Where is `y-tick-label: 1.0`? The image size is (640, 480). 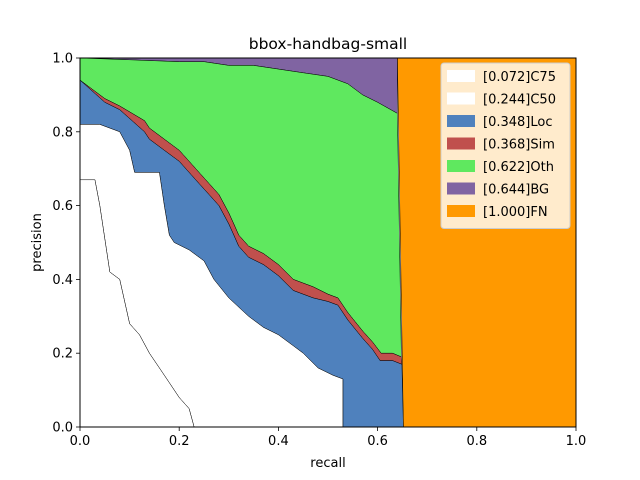
y-tick-label: 1.0 is located at coordinates (62, 59).